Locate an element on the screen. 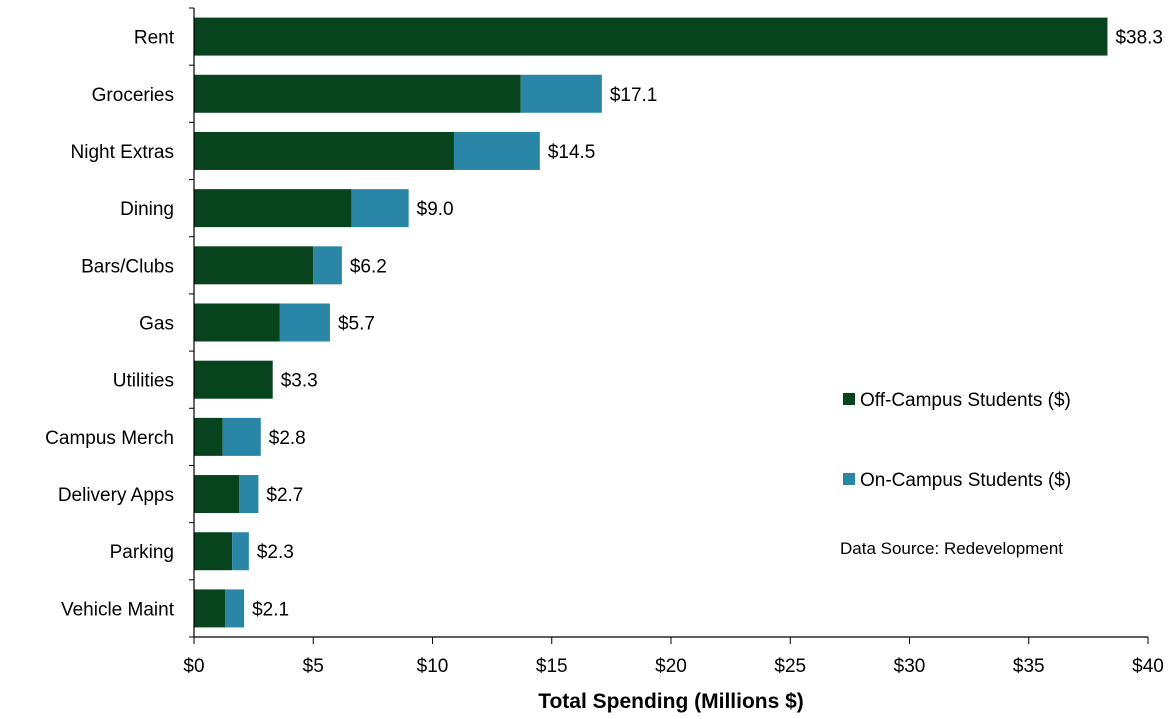 The width and height of the screenshot is (1176, 719). legend-label: Off-Campus Students ($) is located at coordinates (965, 400).